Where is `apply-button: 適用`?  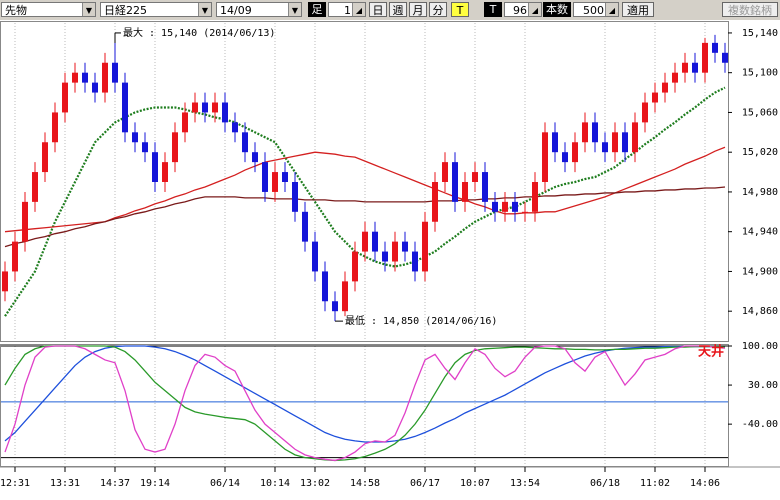
apply-button: 適用 is located at coordinates (638, 9).